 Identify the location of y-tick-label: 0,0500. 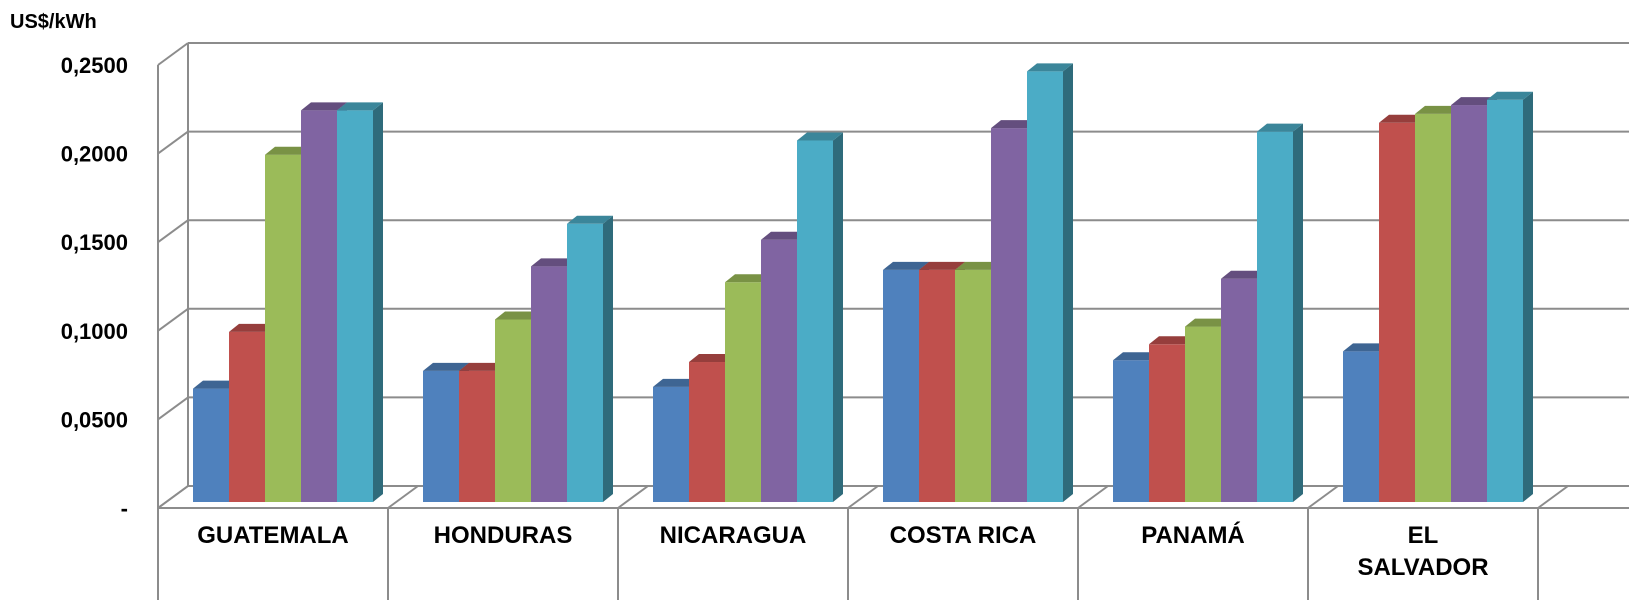
(94, 419).